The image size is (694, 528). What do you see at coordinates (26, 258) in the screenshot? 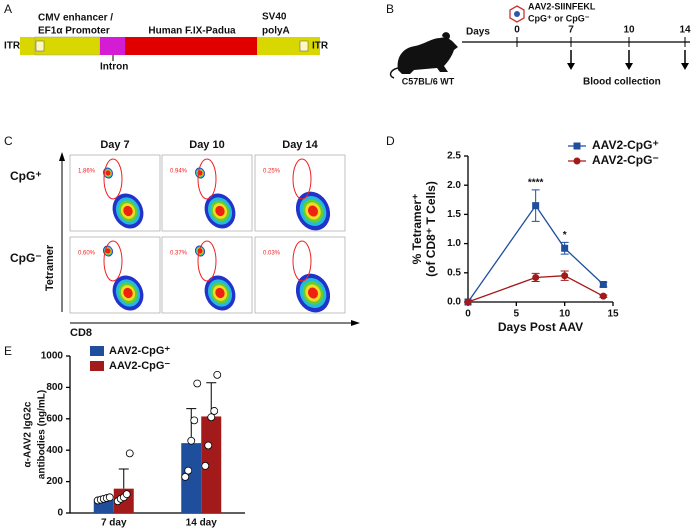
I see `flow-row-label: CpG⁻` at bounding box center [26, 258].